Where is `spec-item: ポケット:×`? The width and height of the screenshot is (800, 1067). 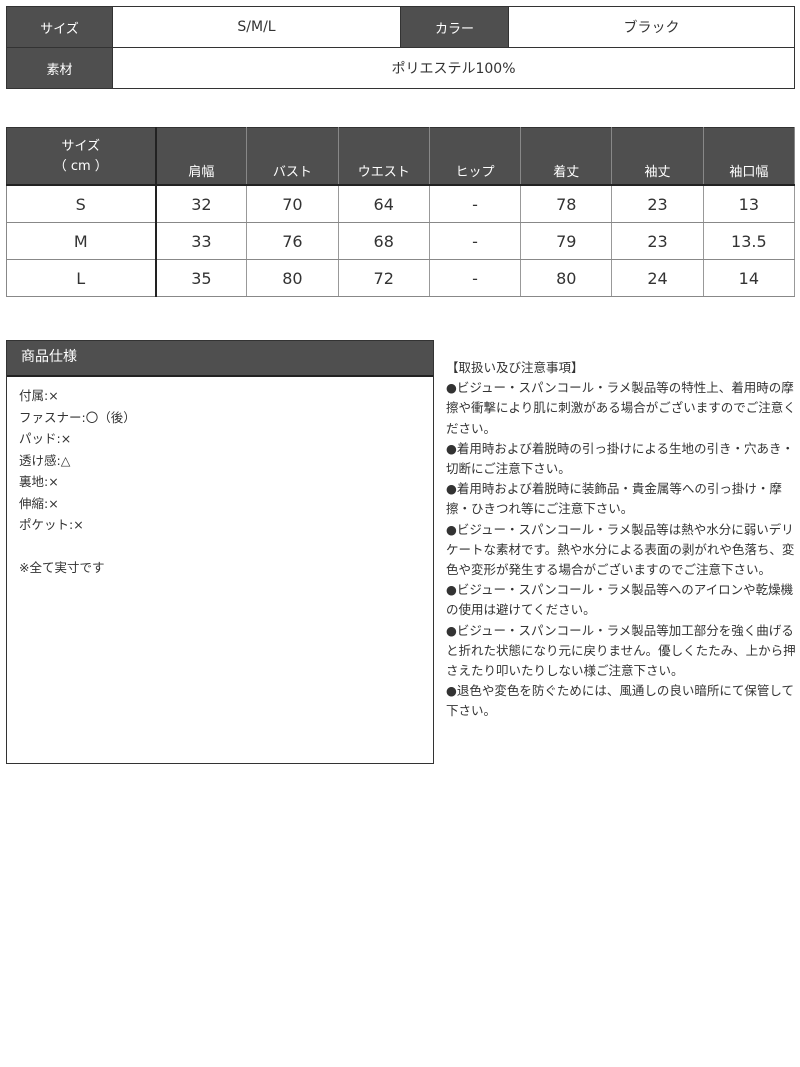
spec-item: ポケット:× is located at coordinates (51, 524).